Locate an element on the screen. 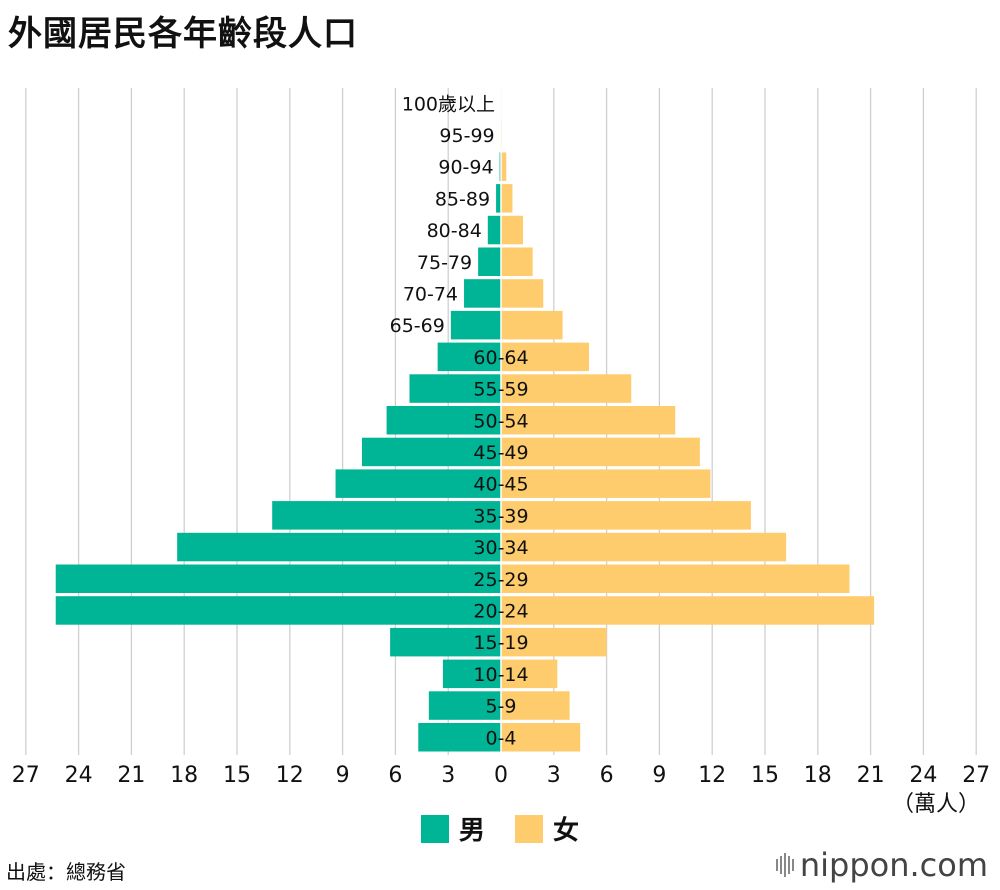 The height and width of the screenshot is (890, 1000). unit-label: （萬人） is located at coordinates (935, 804).